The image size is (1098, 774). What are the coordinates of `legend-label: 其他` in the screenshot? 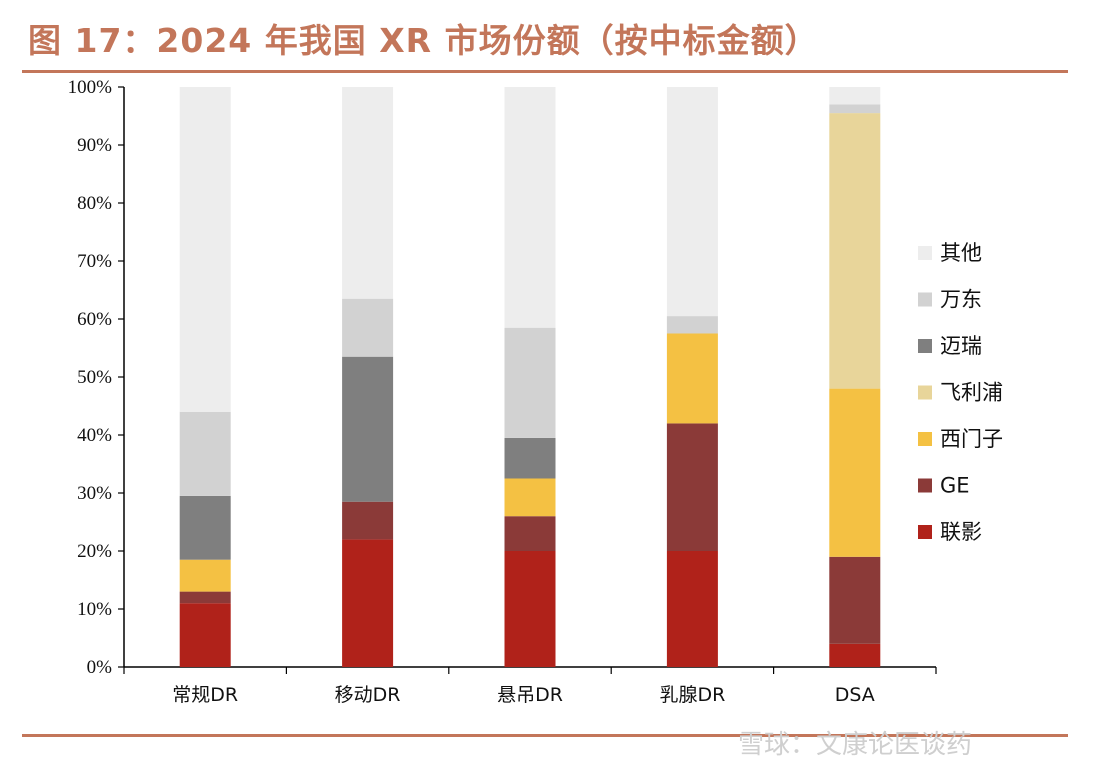 It's located at (961, 253).